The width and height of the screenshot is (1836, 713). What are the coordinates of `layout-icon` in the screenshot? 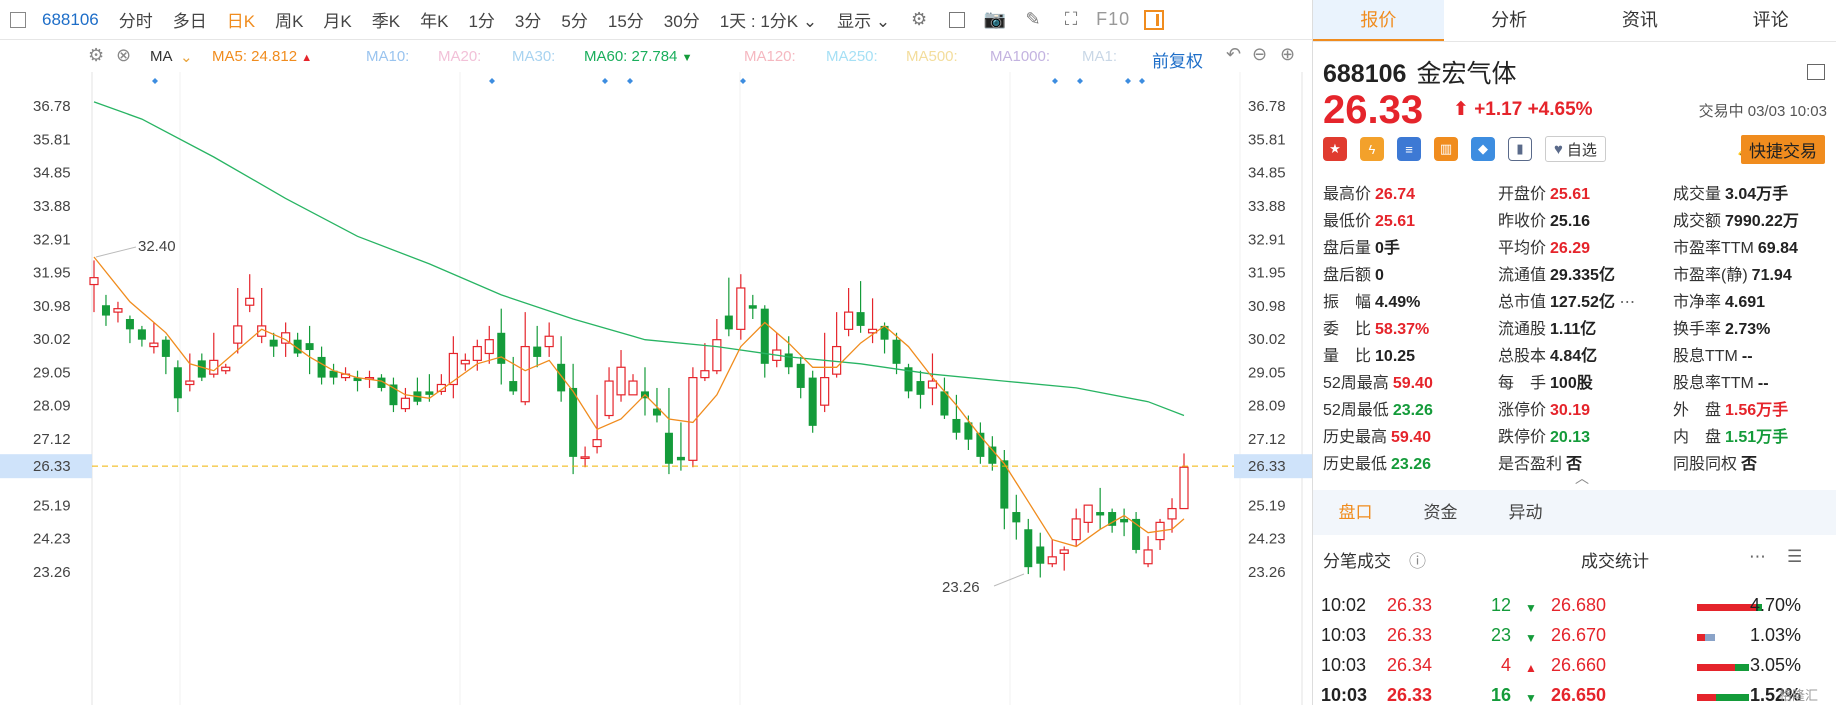 It's located at (1816, 72).